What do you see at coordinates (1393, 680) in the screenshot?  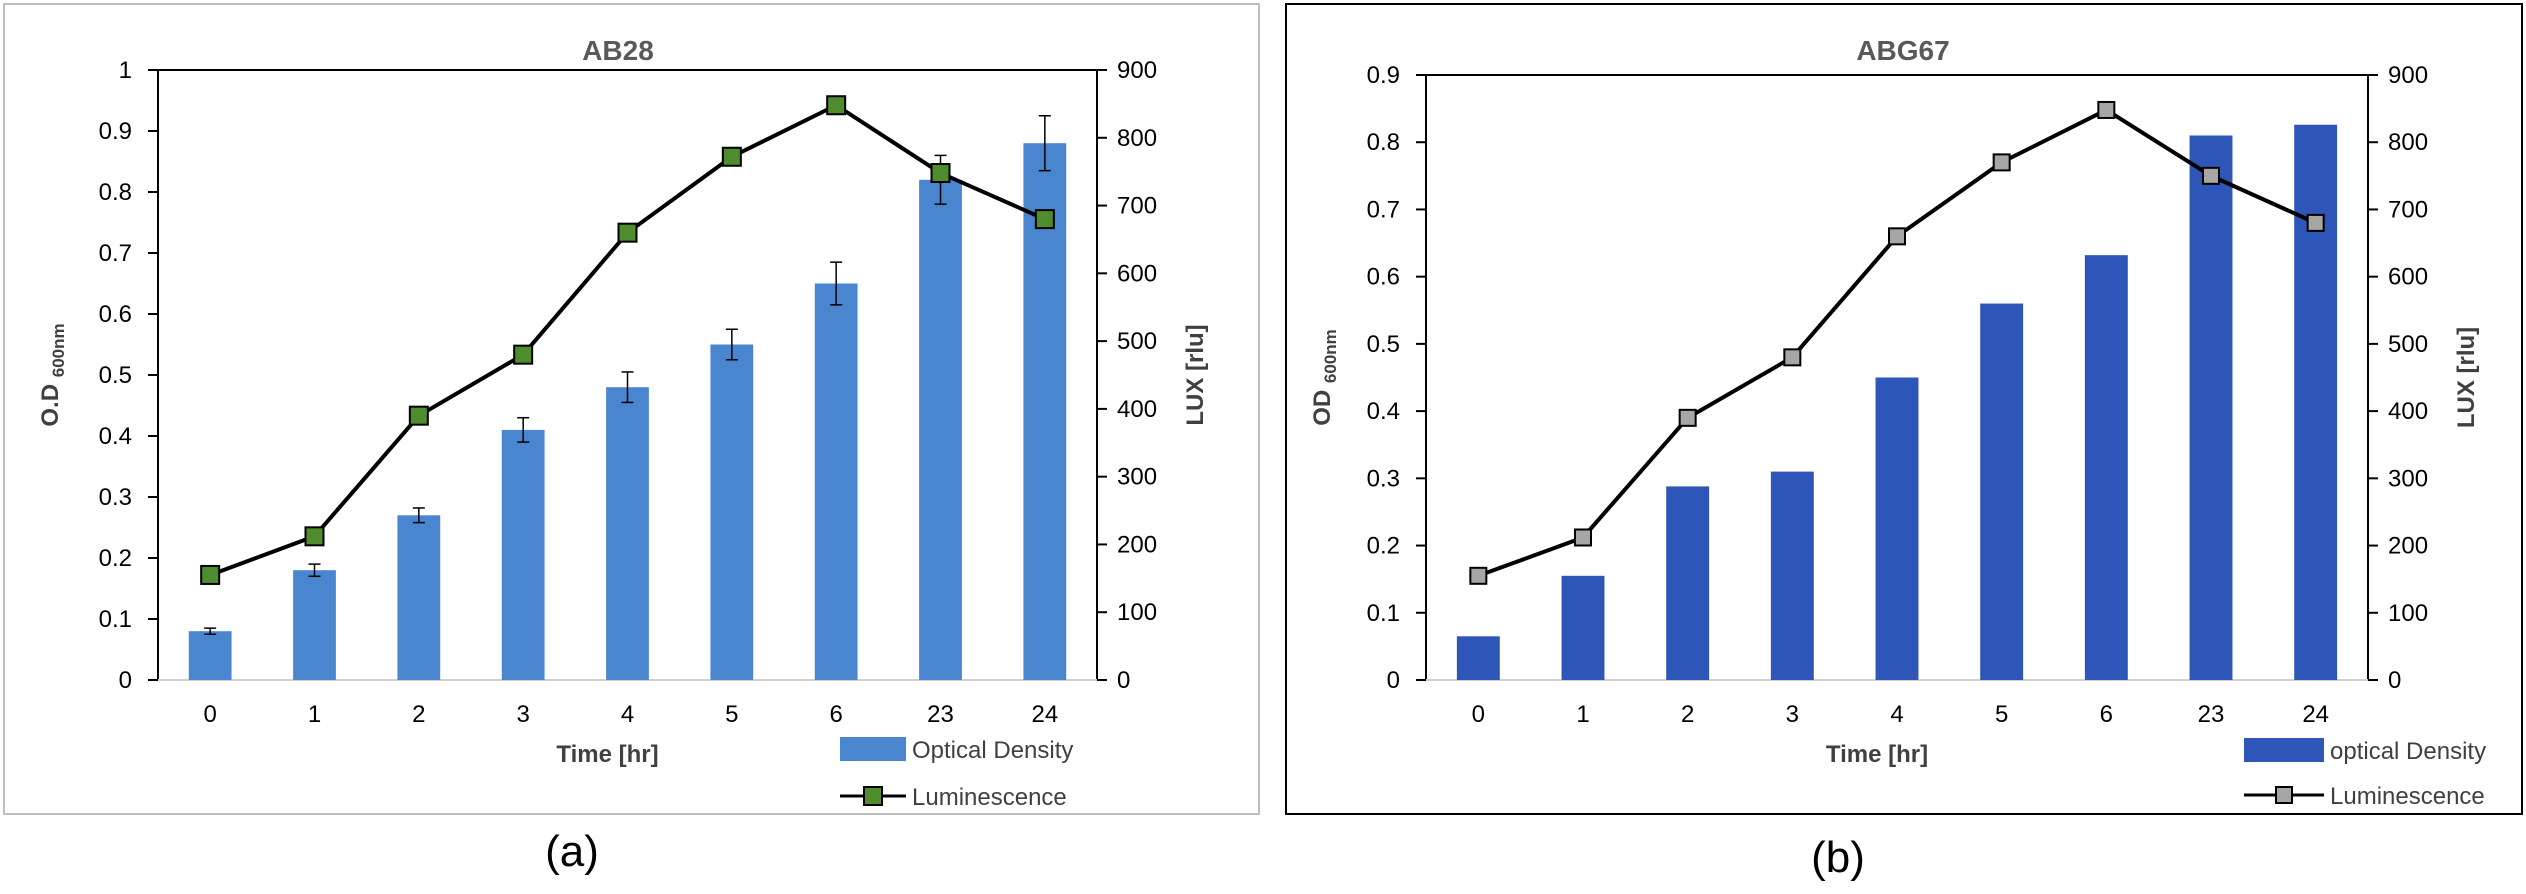 I see `chart-1-y-tick-label: 0` at bounding box center [1393, 680].